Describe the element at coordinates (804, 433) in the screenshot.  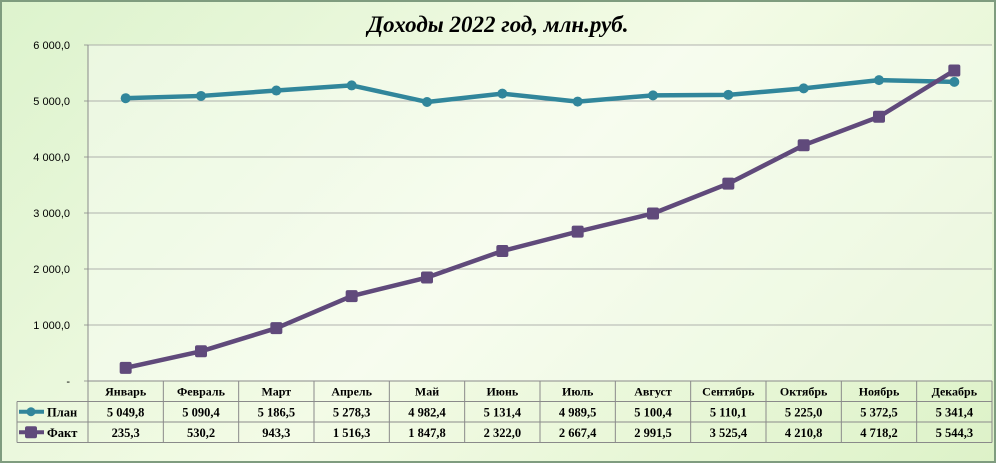
I see `data-table-value: 4 210,8` at that location.